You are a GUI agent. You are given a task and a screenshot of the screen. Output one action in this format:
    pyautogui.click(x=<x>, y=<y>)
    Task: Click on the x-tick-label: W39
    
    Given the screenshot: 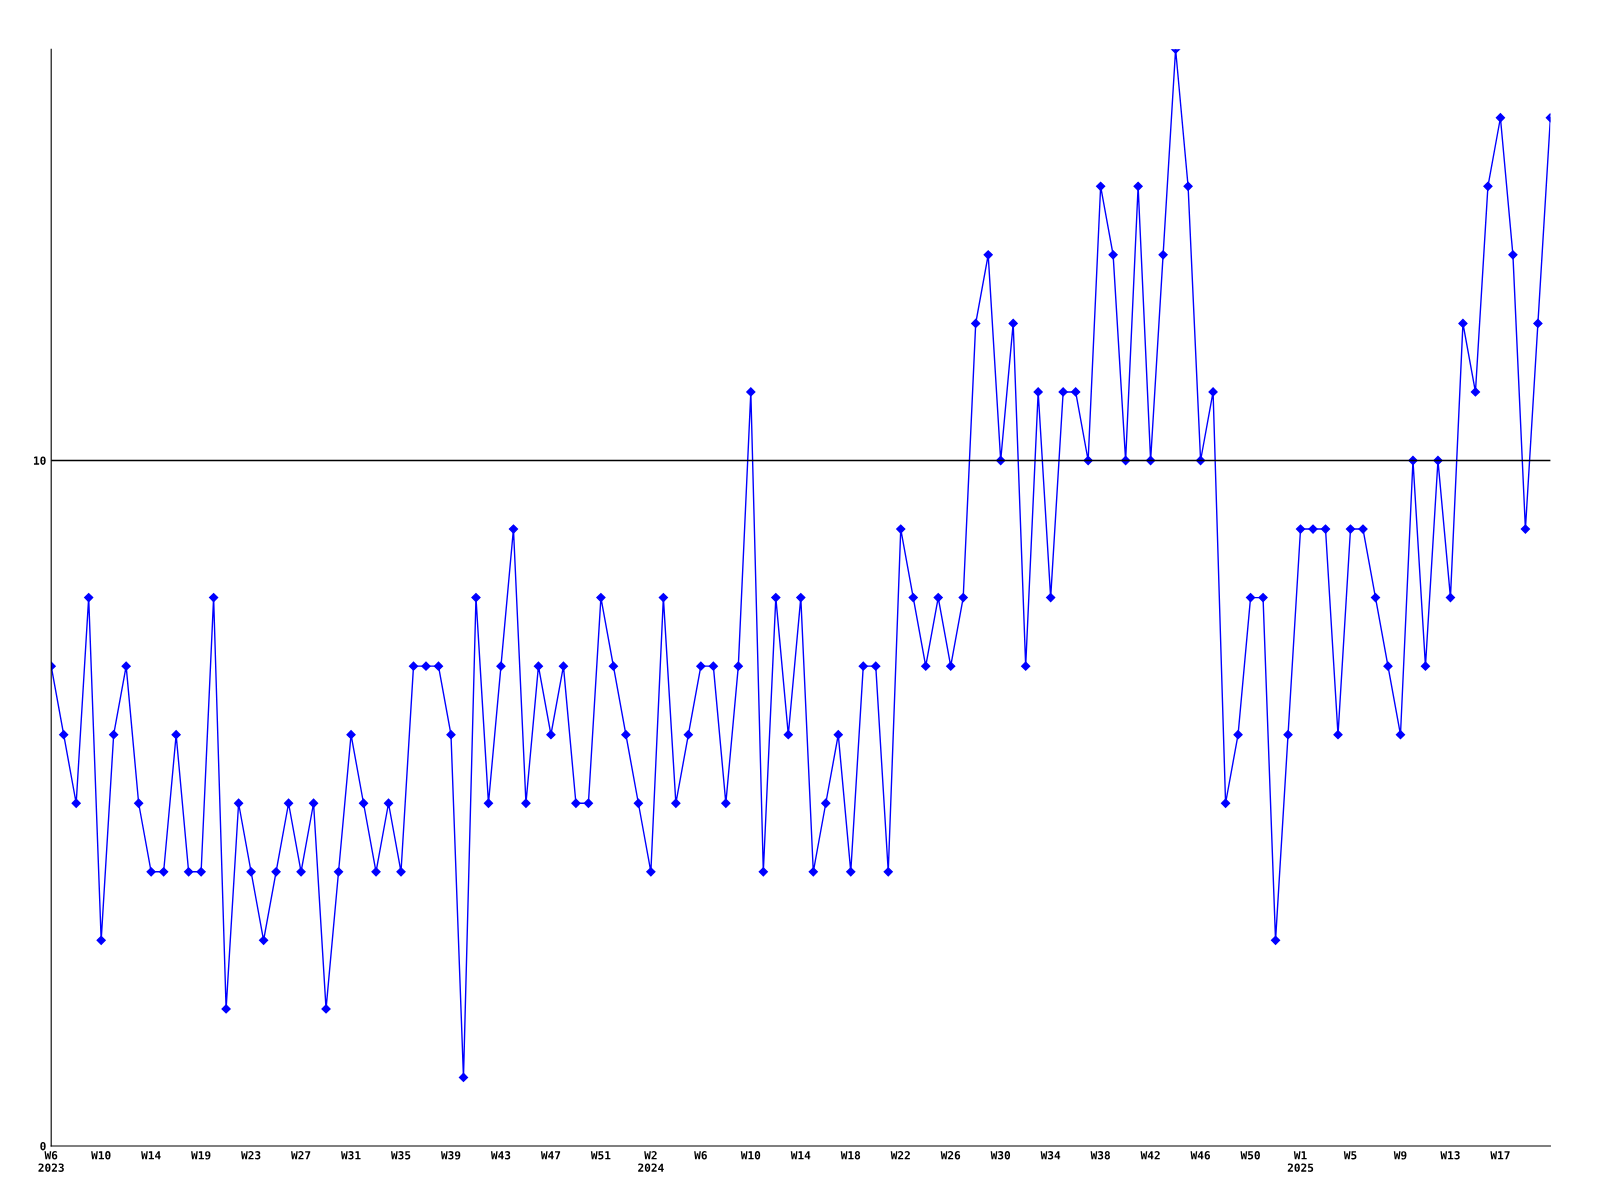 What is the action you would take?
    pyautogui.click(x=450, y=1155)
    